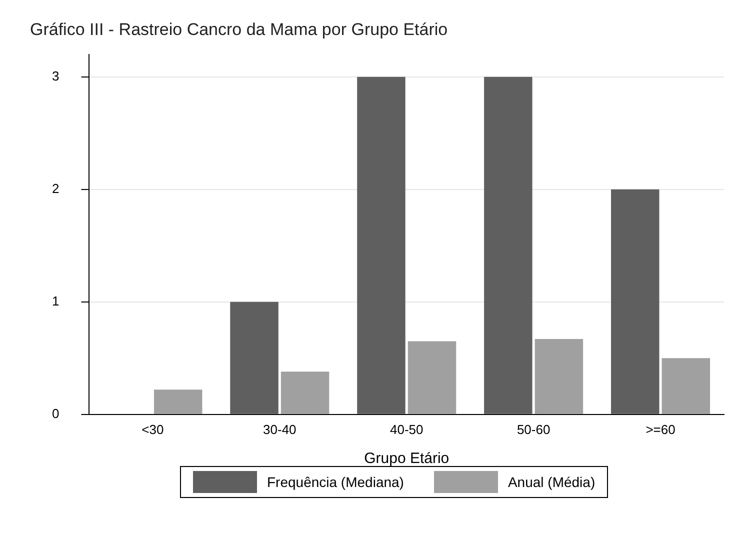 The width and height of the screenshot is (754, 542). Describe the element at coordinates (533, 429) in the screenshot. I see `x-tick-label: 50-60` at that location.